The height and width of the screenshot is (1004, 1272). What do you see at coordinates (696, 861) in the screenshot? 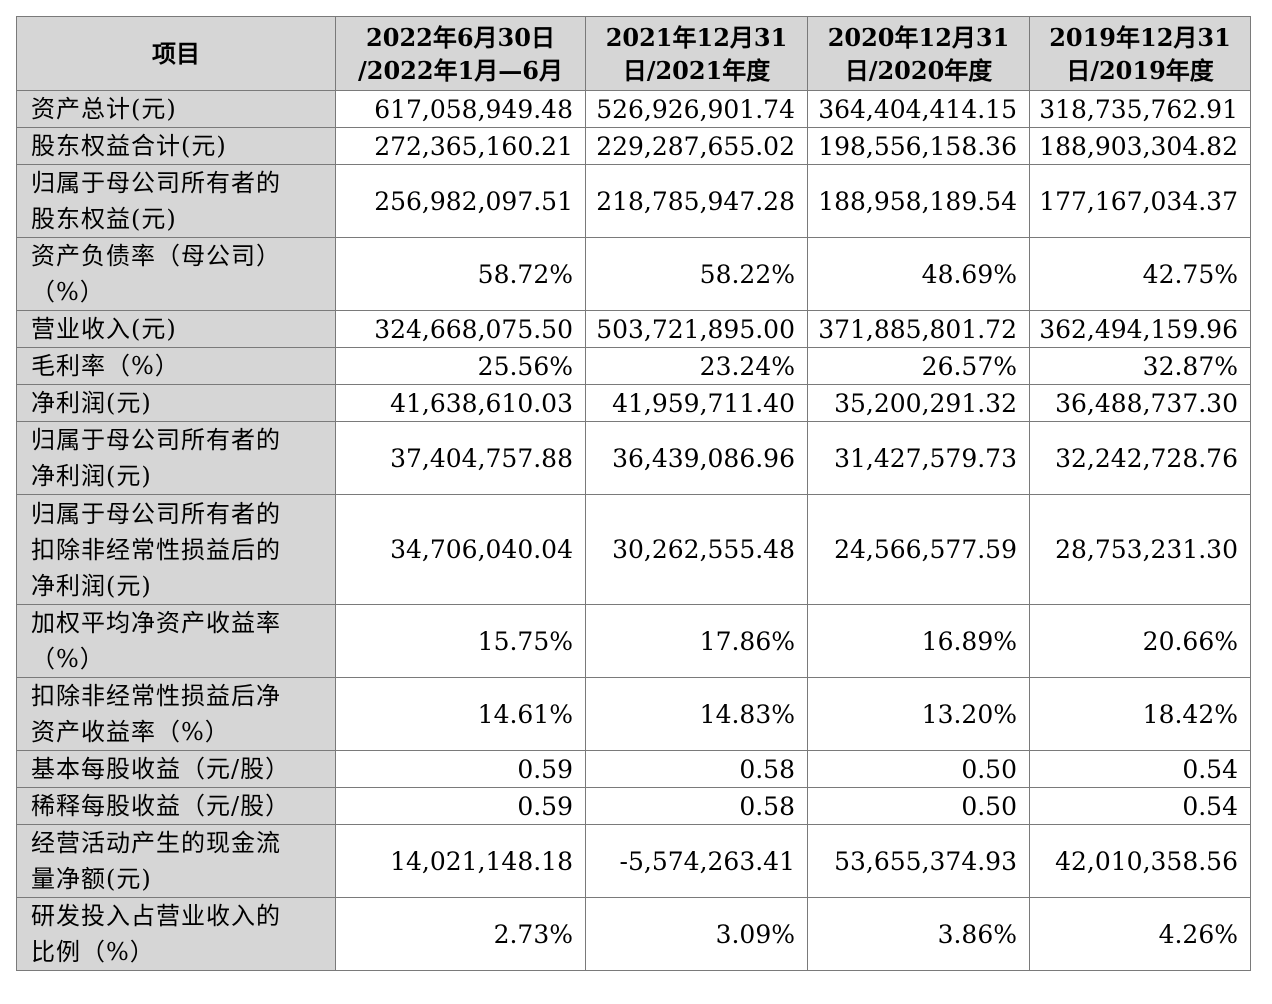
I see `row-value-col2: -5,574,263.41` at bounding box center [696, 861].